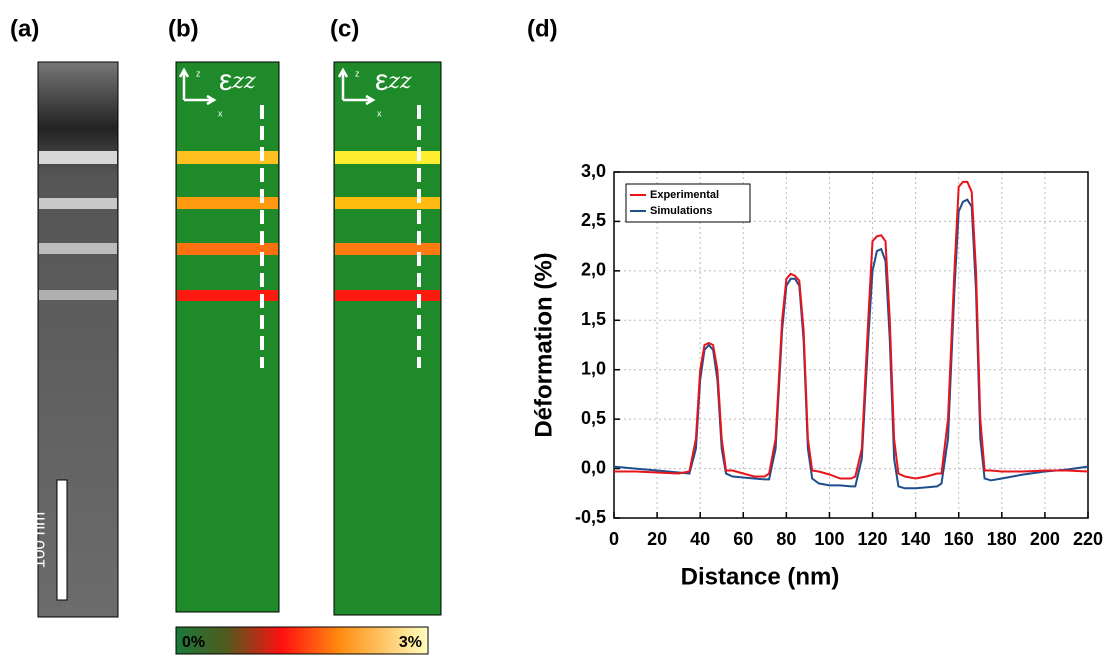 The image size is (1111, 657). What do you see at coordinates (593, 418) in the screenshot?
I see `y-tick-label: 0,5` at bounding box center [593, 418].